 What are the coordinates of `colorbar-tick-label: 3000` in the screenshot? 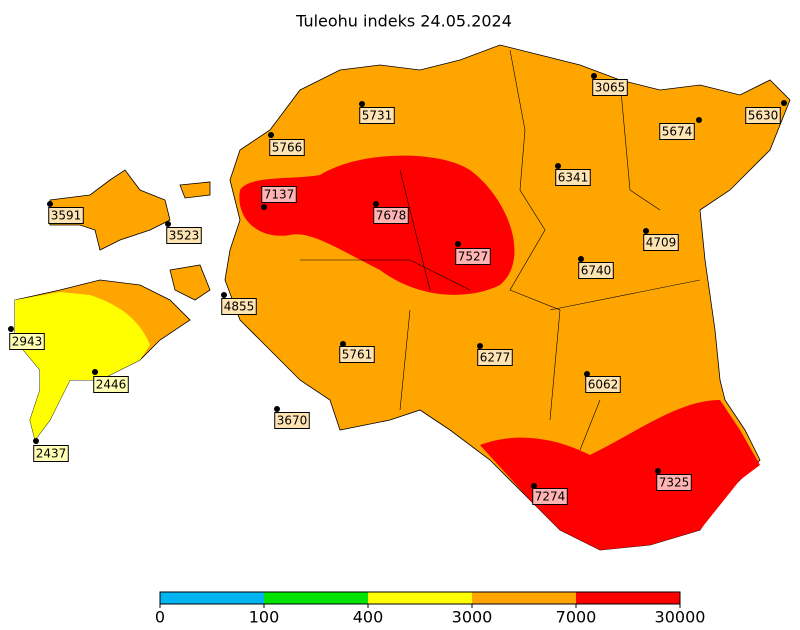 It's located at (472, 617).